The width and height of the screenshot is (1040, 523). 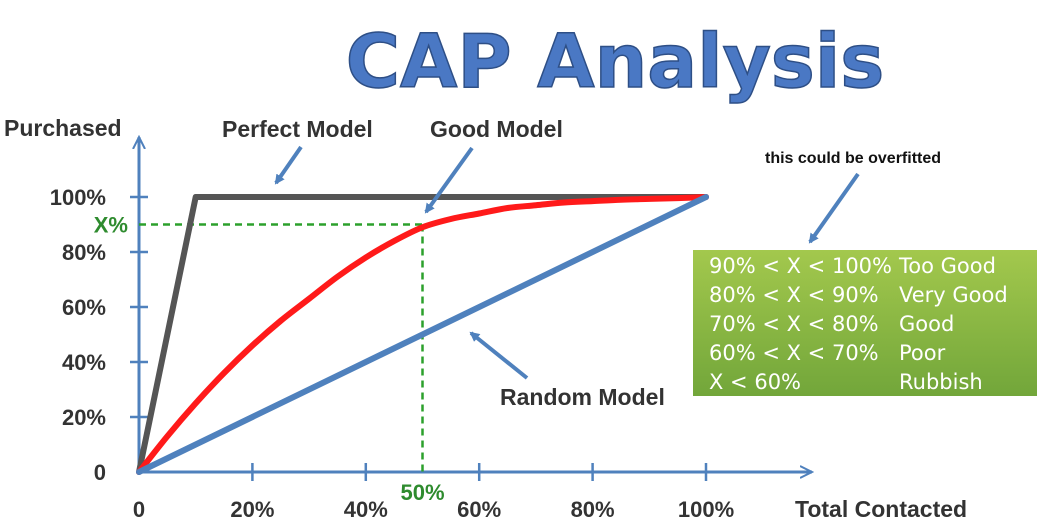 I want to click on legend-range: 70% < X < 80%, so click(x=794, y=324).